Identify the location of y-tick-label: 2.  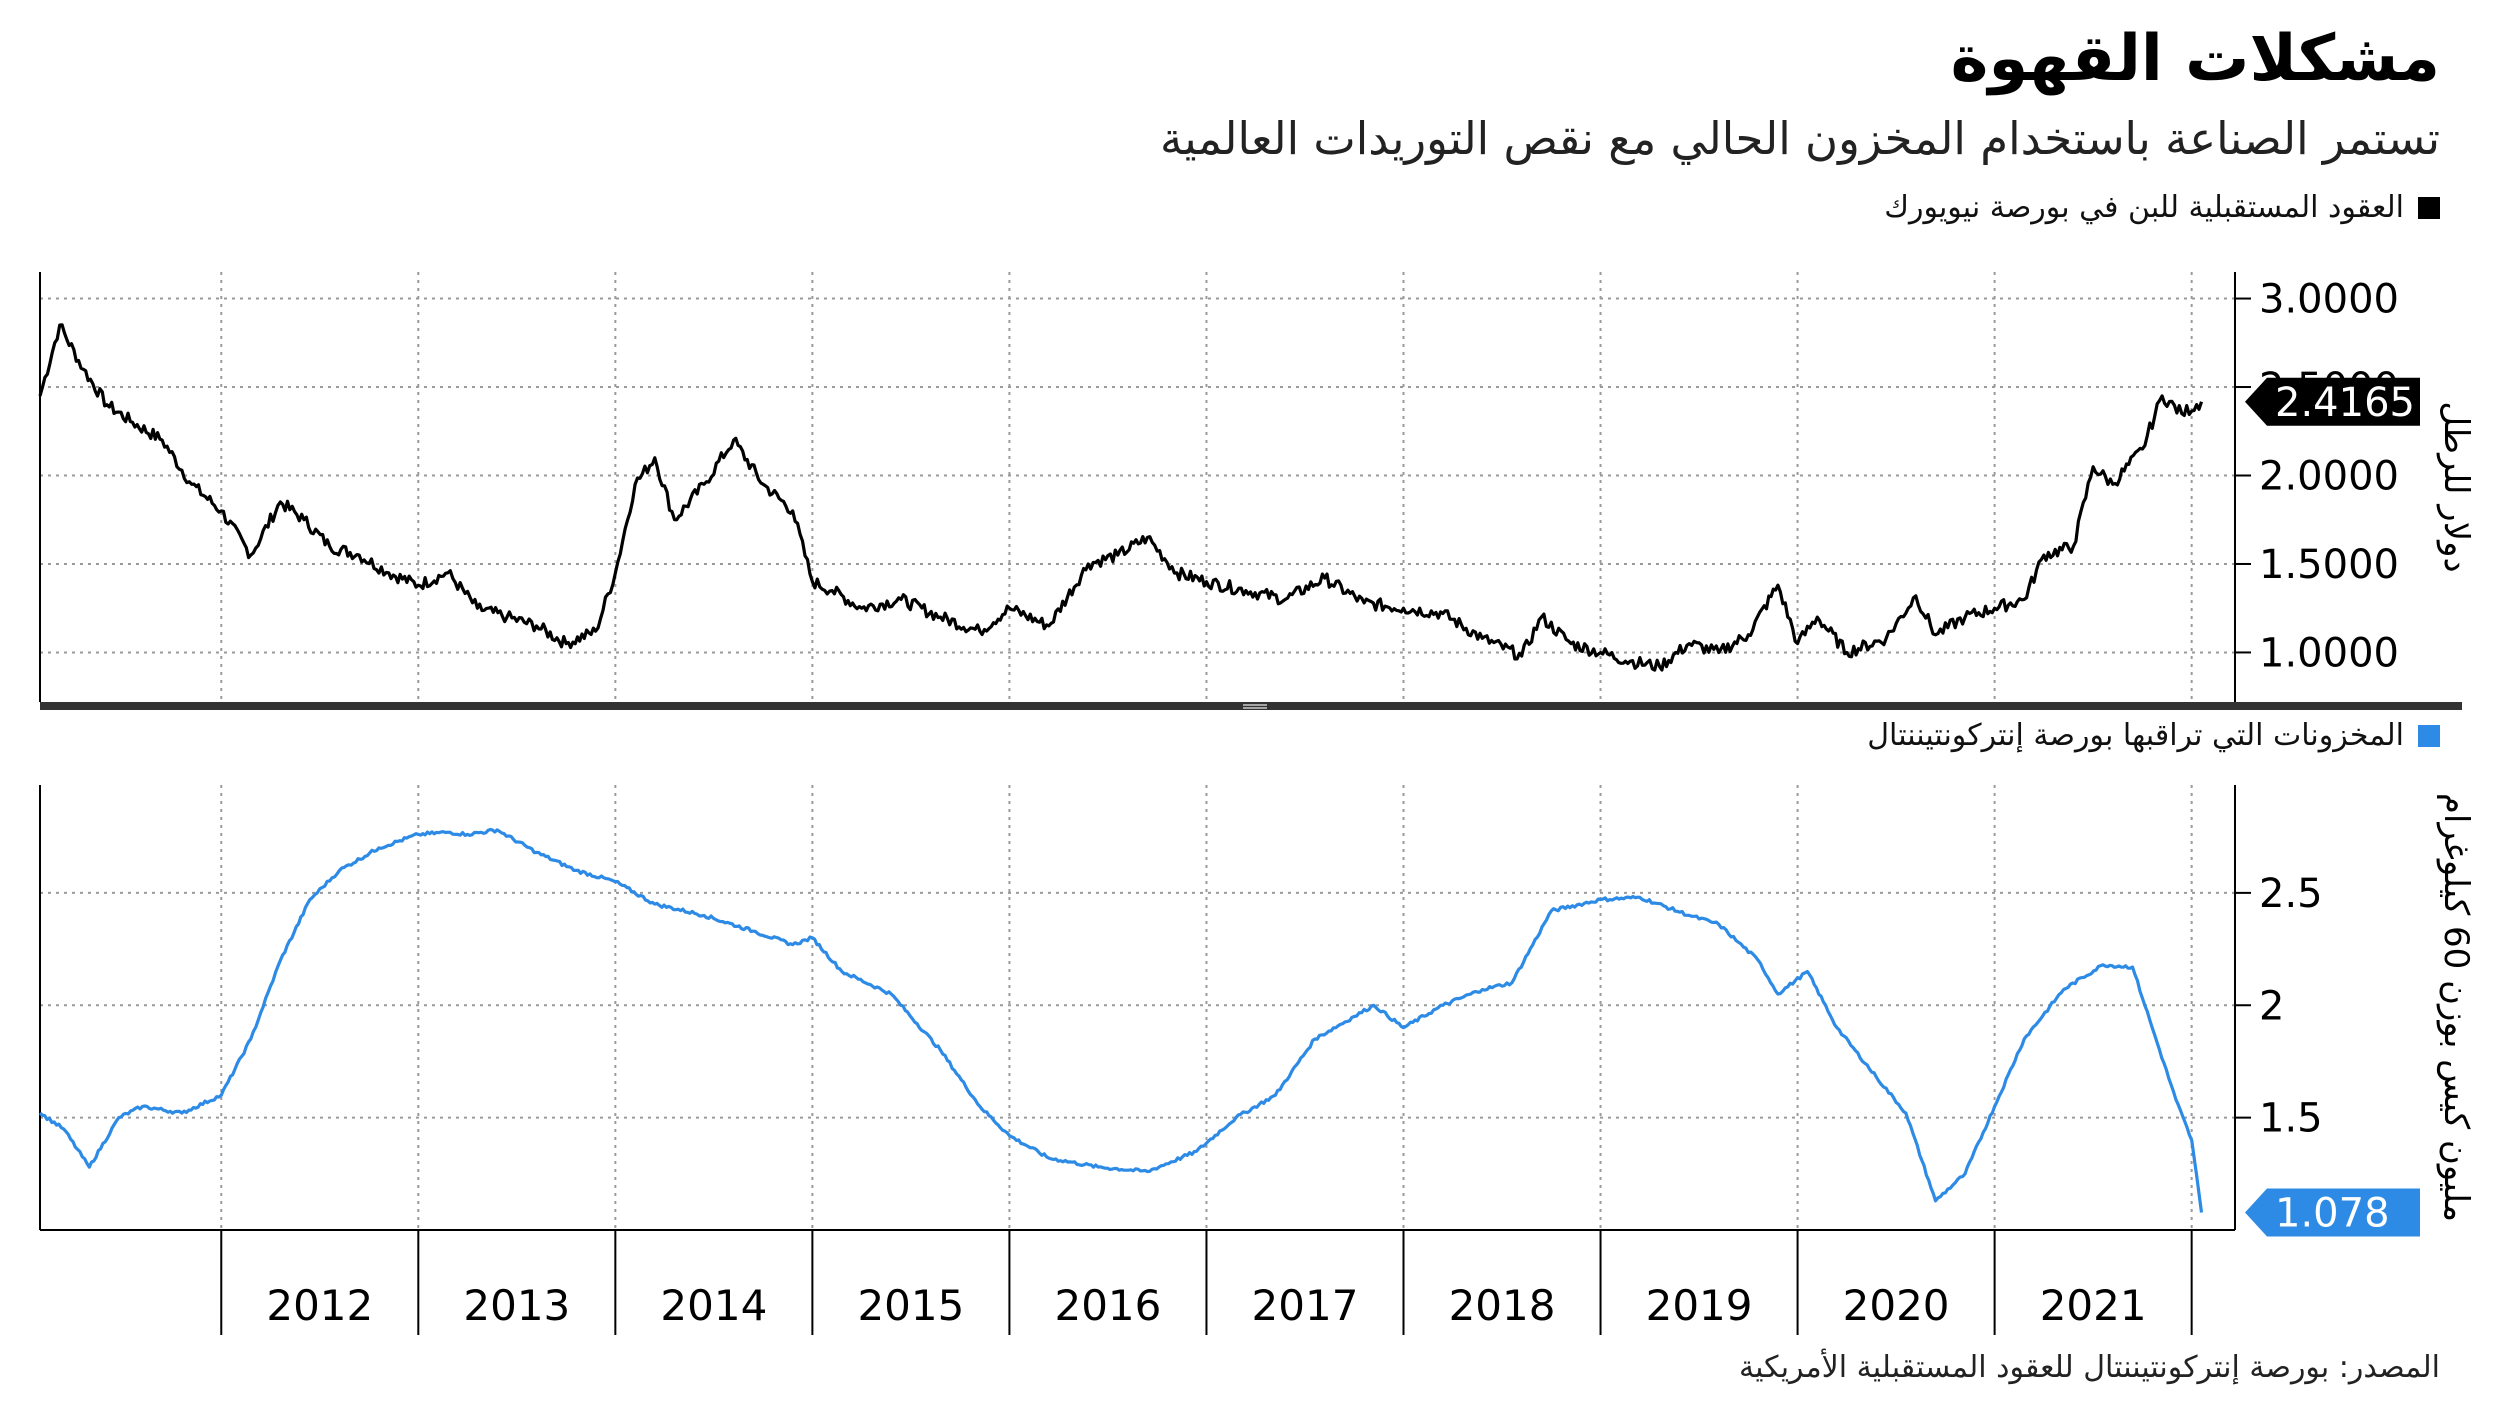
(2271, 1006).